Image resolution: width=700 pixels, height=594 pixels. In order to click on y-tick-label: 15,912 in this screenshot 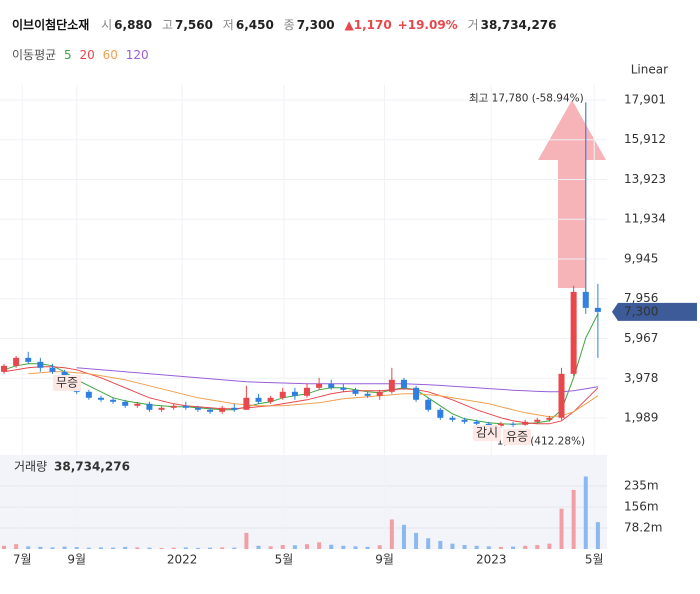, I will do `click(645, 139)`.